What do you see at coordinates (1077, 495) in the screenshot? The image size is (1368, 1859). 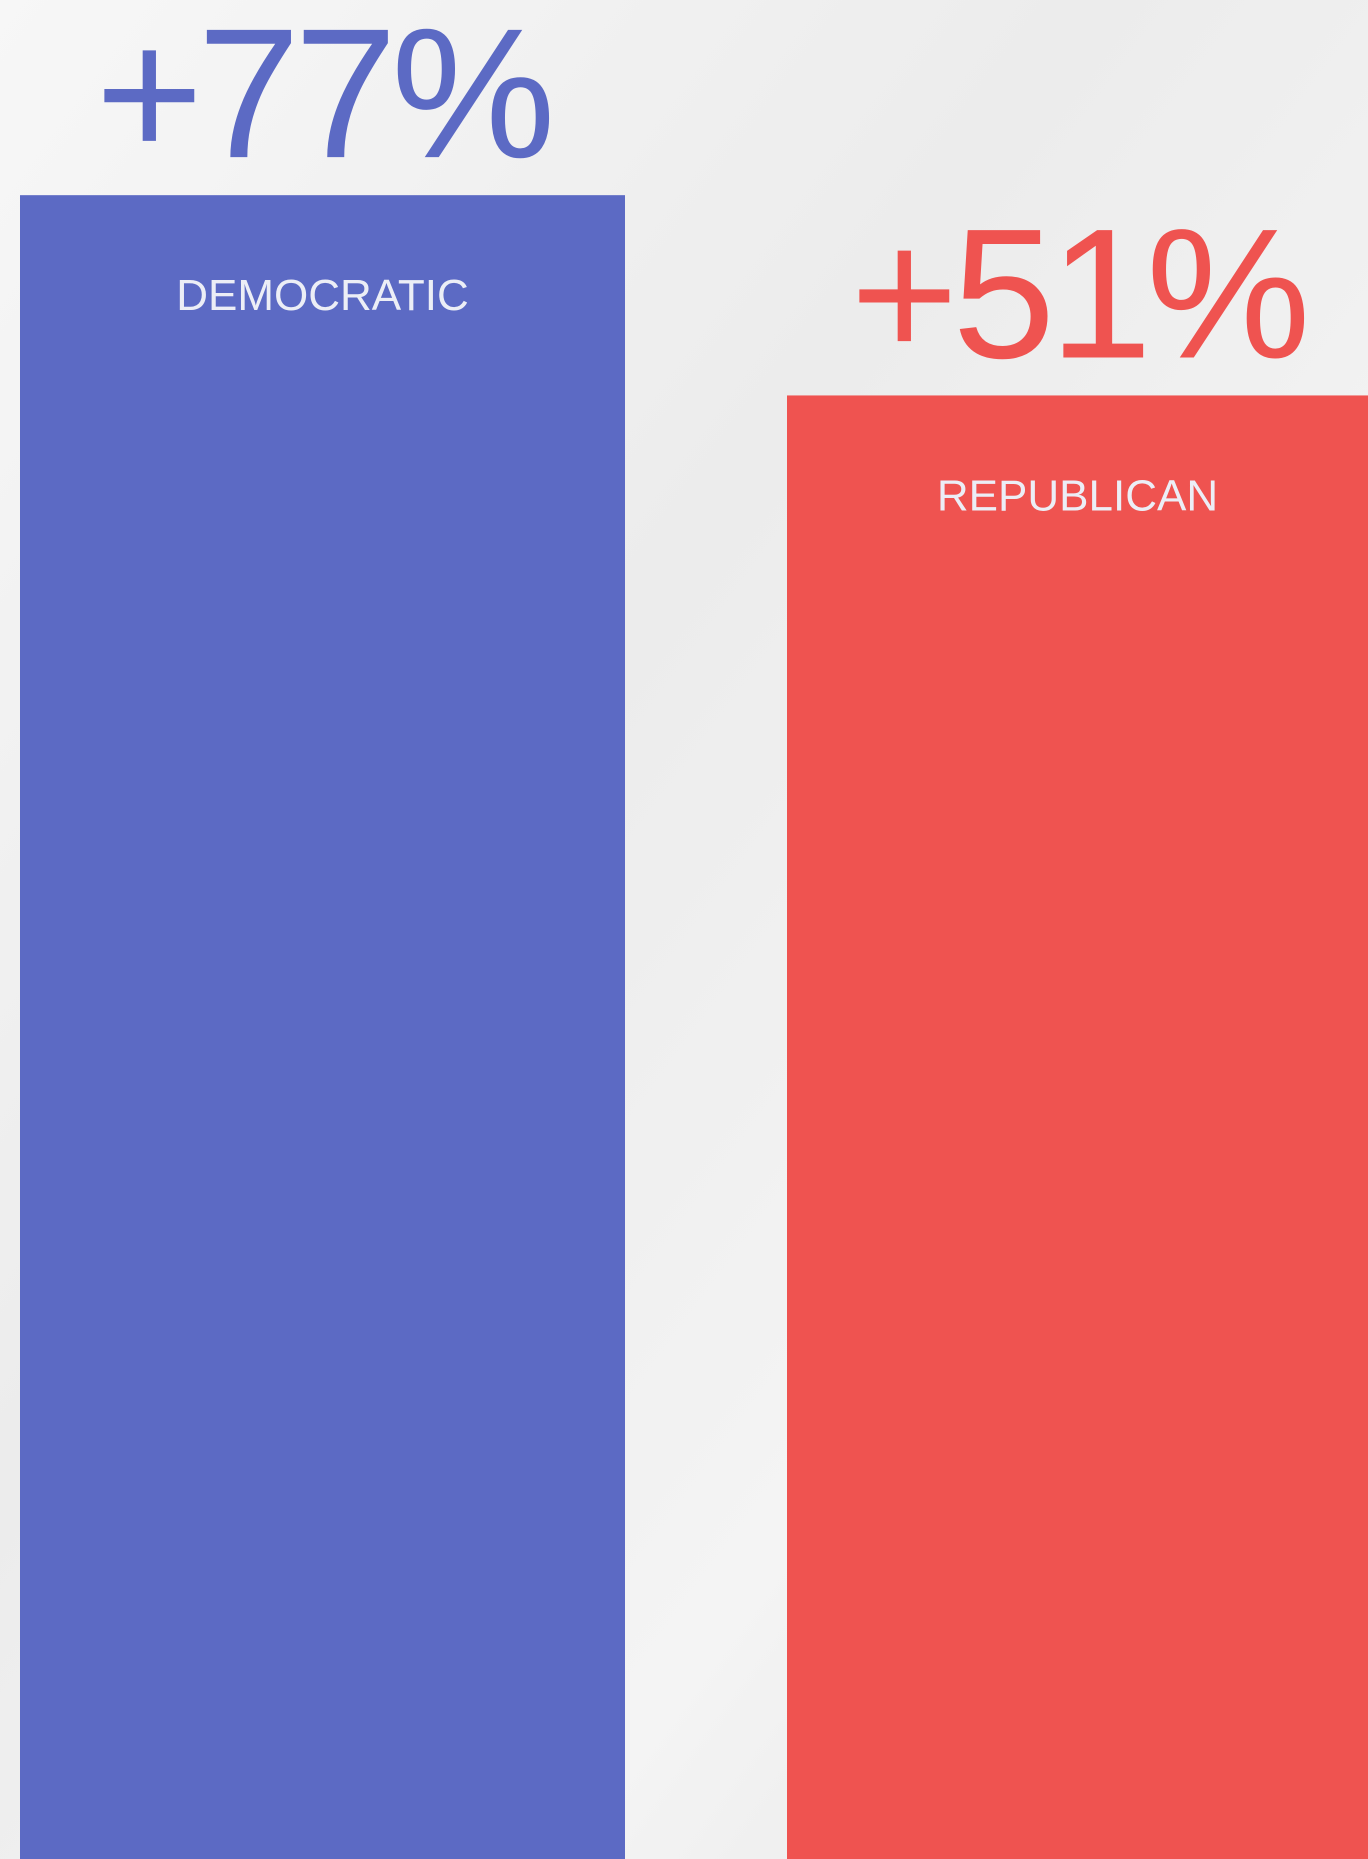 I see `category-label: REPUBLICAN` at bounding box center [1077, 495].